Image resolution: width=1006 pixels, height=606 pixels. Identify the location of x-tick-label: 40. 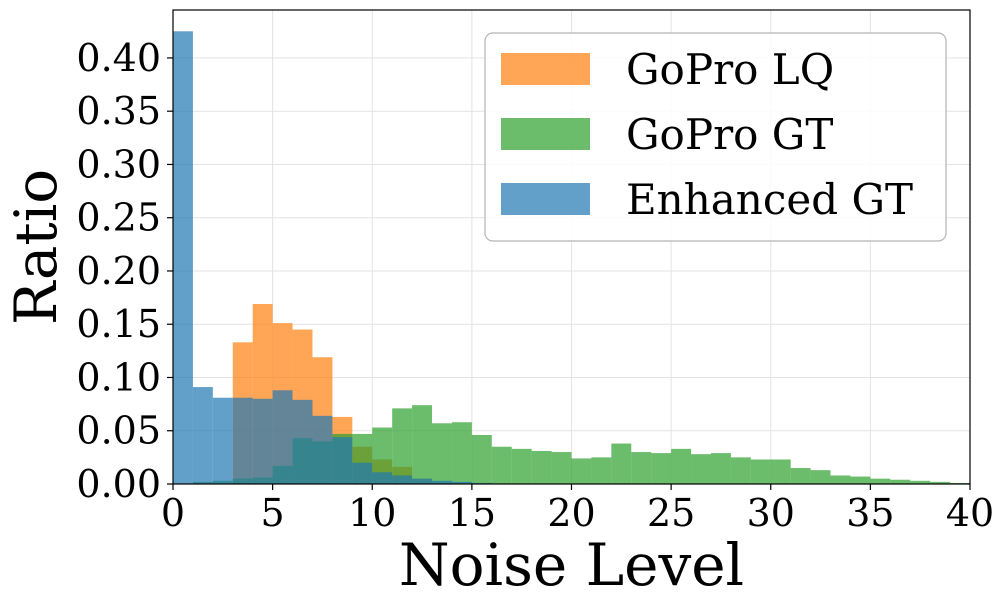
(970, 513).